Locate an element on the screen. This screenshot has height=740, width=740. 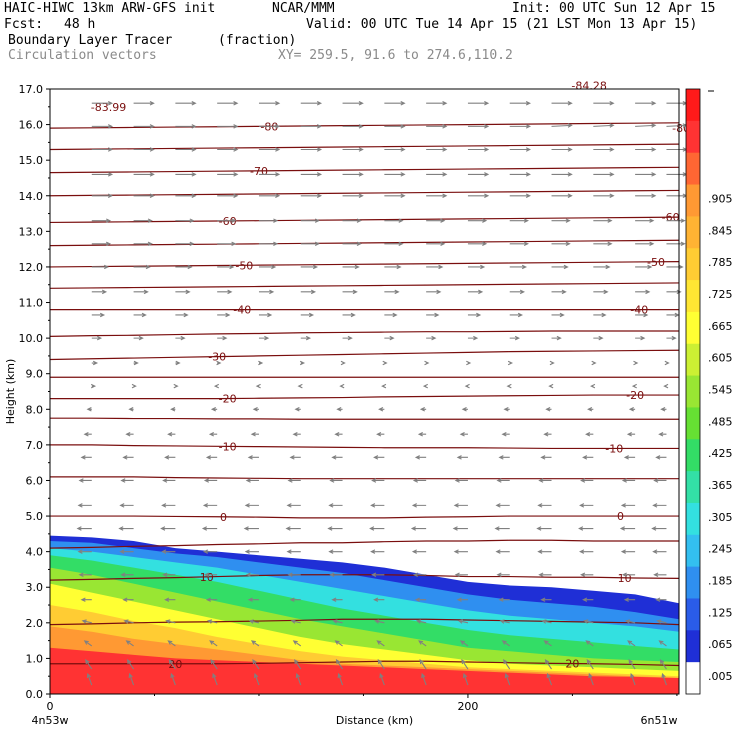
contour-label: -30 is located at coordinates (217, 357).